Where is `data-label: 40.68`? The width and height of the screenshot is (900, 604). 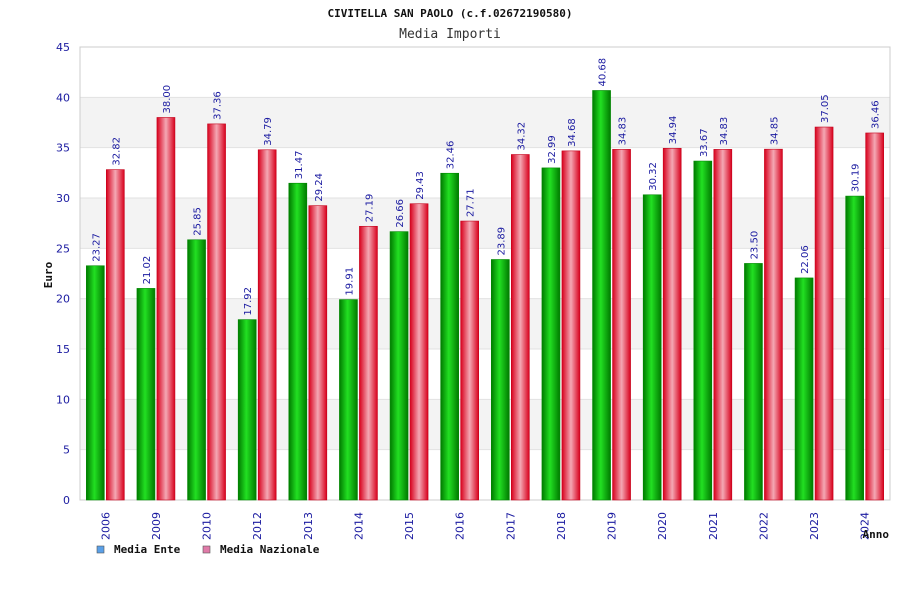 data-label: 40.68 is located at coordinates (603, 72).